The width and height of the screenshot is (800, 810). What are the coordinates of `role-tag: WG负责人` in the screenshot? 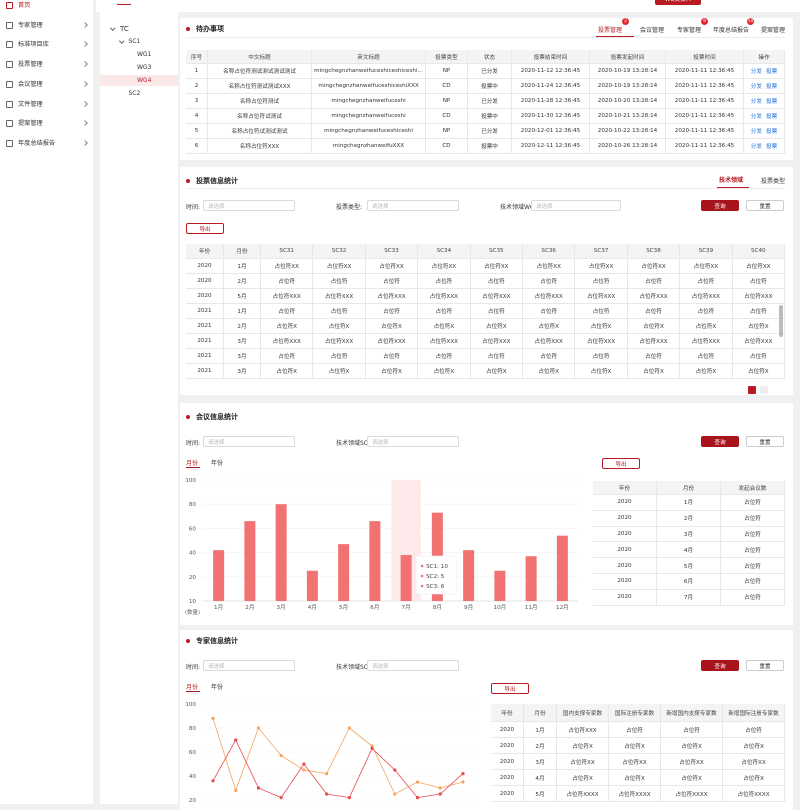 It's located at (678, 2).